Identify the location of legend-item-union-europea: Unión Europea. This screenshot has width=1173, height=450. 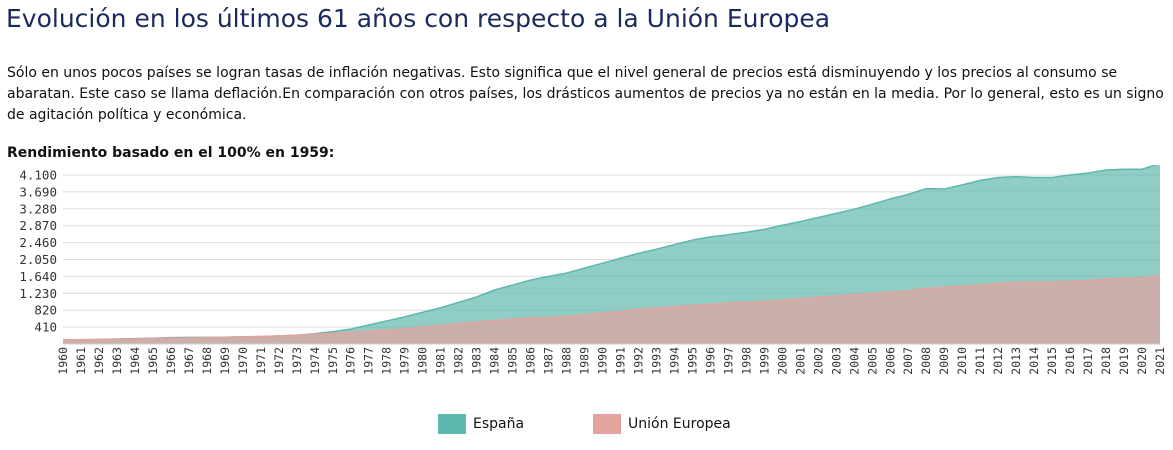
(662, 424).